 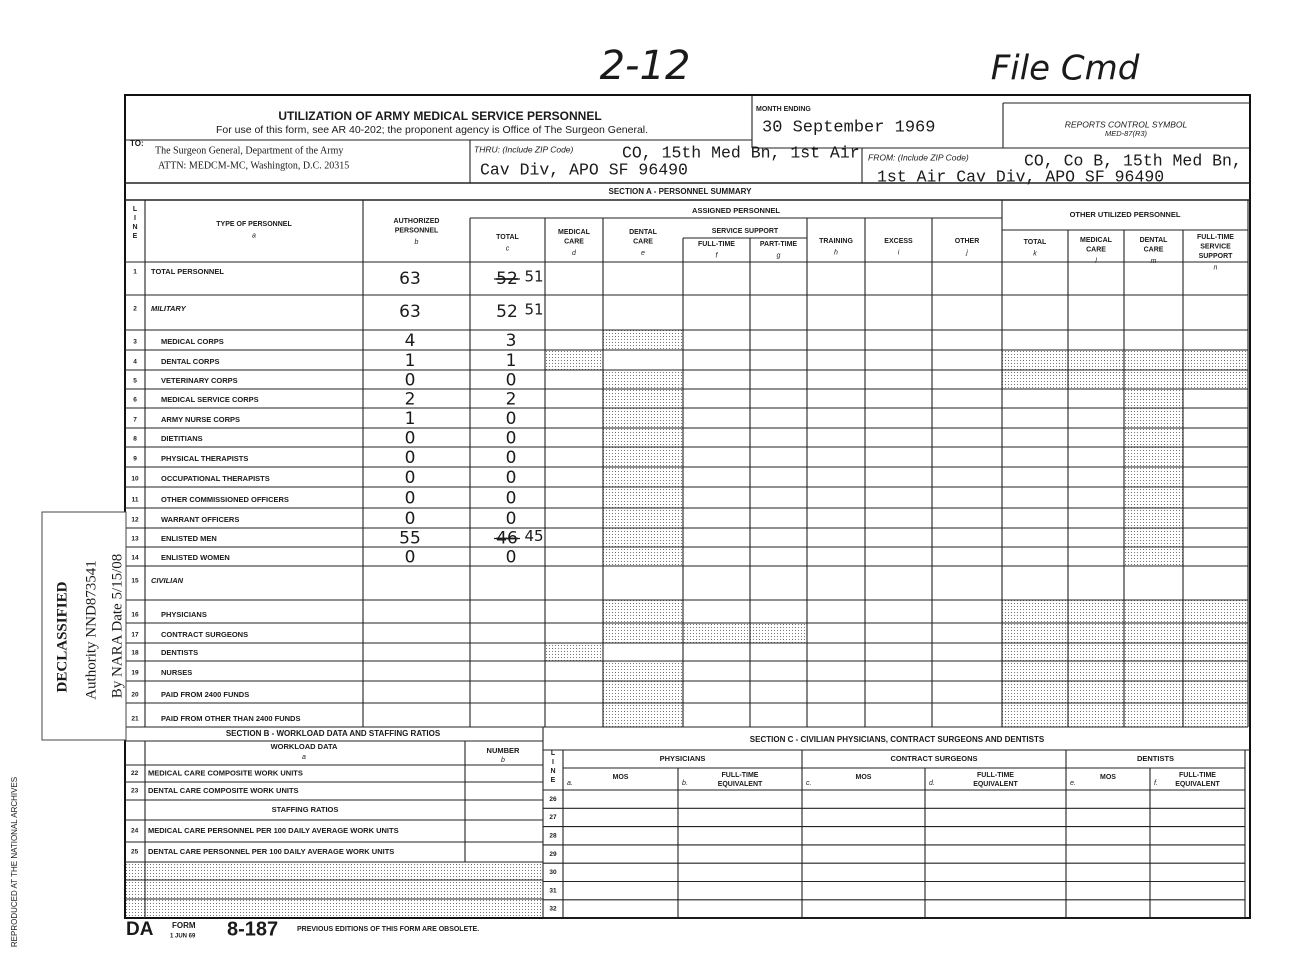 What do you see at coordinates (410, 361) in the screenshot?
I see `handwritten-value: 1` at bounding box center [410, 361].